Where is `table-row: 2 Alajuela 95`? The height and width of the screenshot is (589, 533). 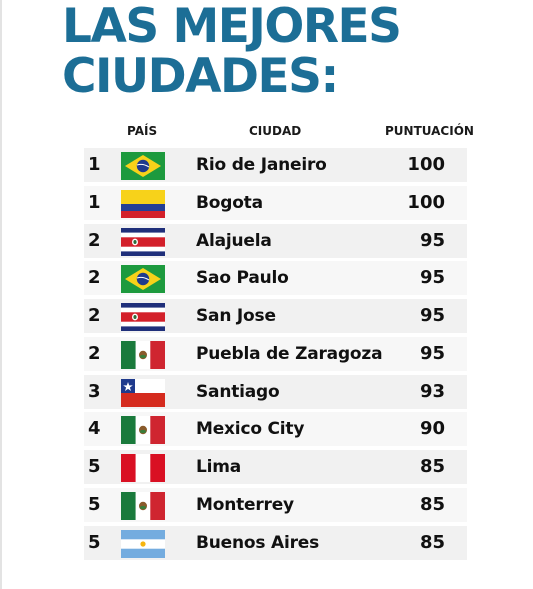 table-row: 2 Alajuela 95 is located at coordinates (275, 240).